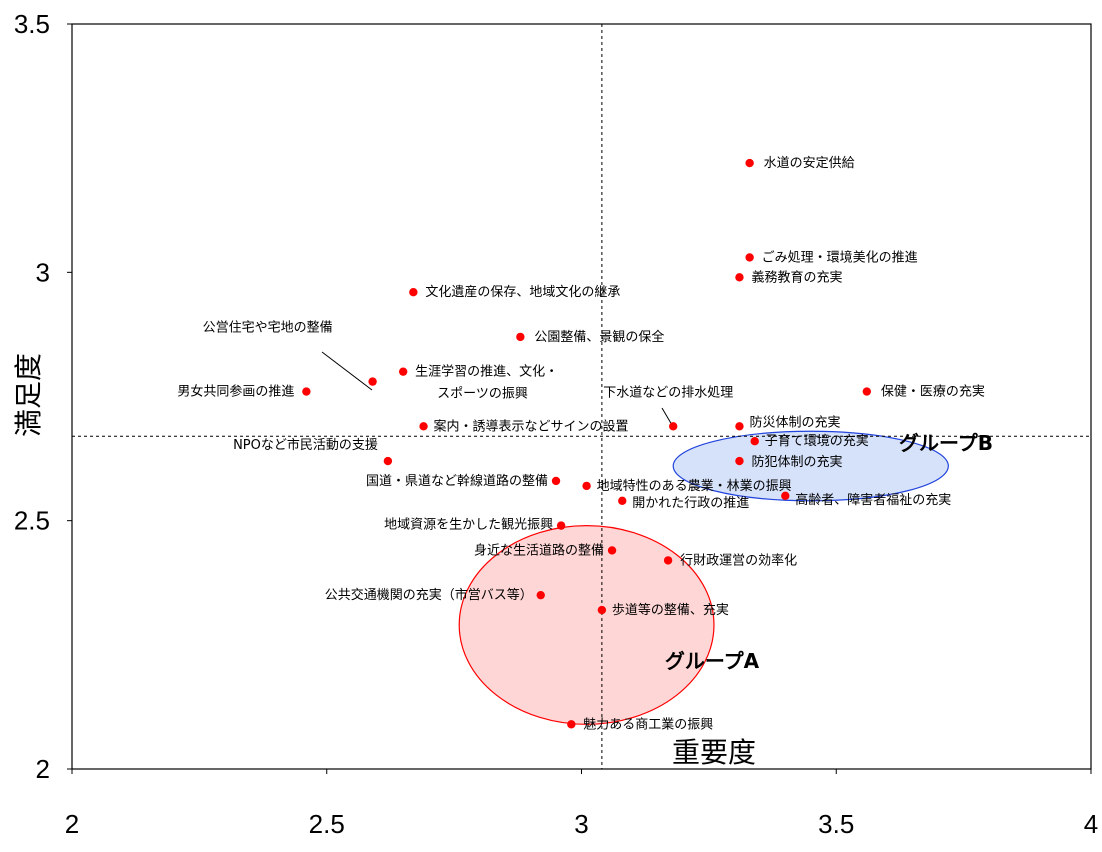 The width and height of the screenshot is (1102, 852). Describe the element at coordinates (32, 521) in the screenshot. I see `y-tick-label: 2.5` at that location.